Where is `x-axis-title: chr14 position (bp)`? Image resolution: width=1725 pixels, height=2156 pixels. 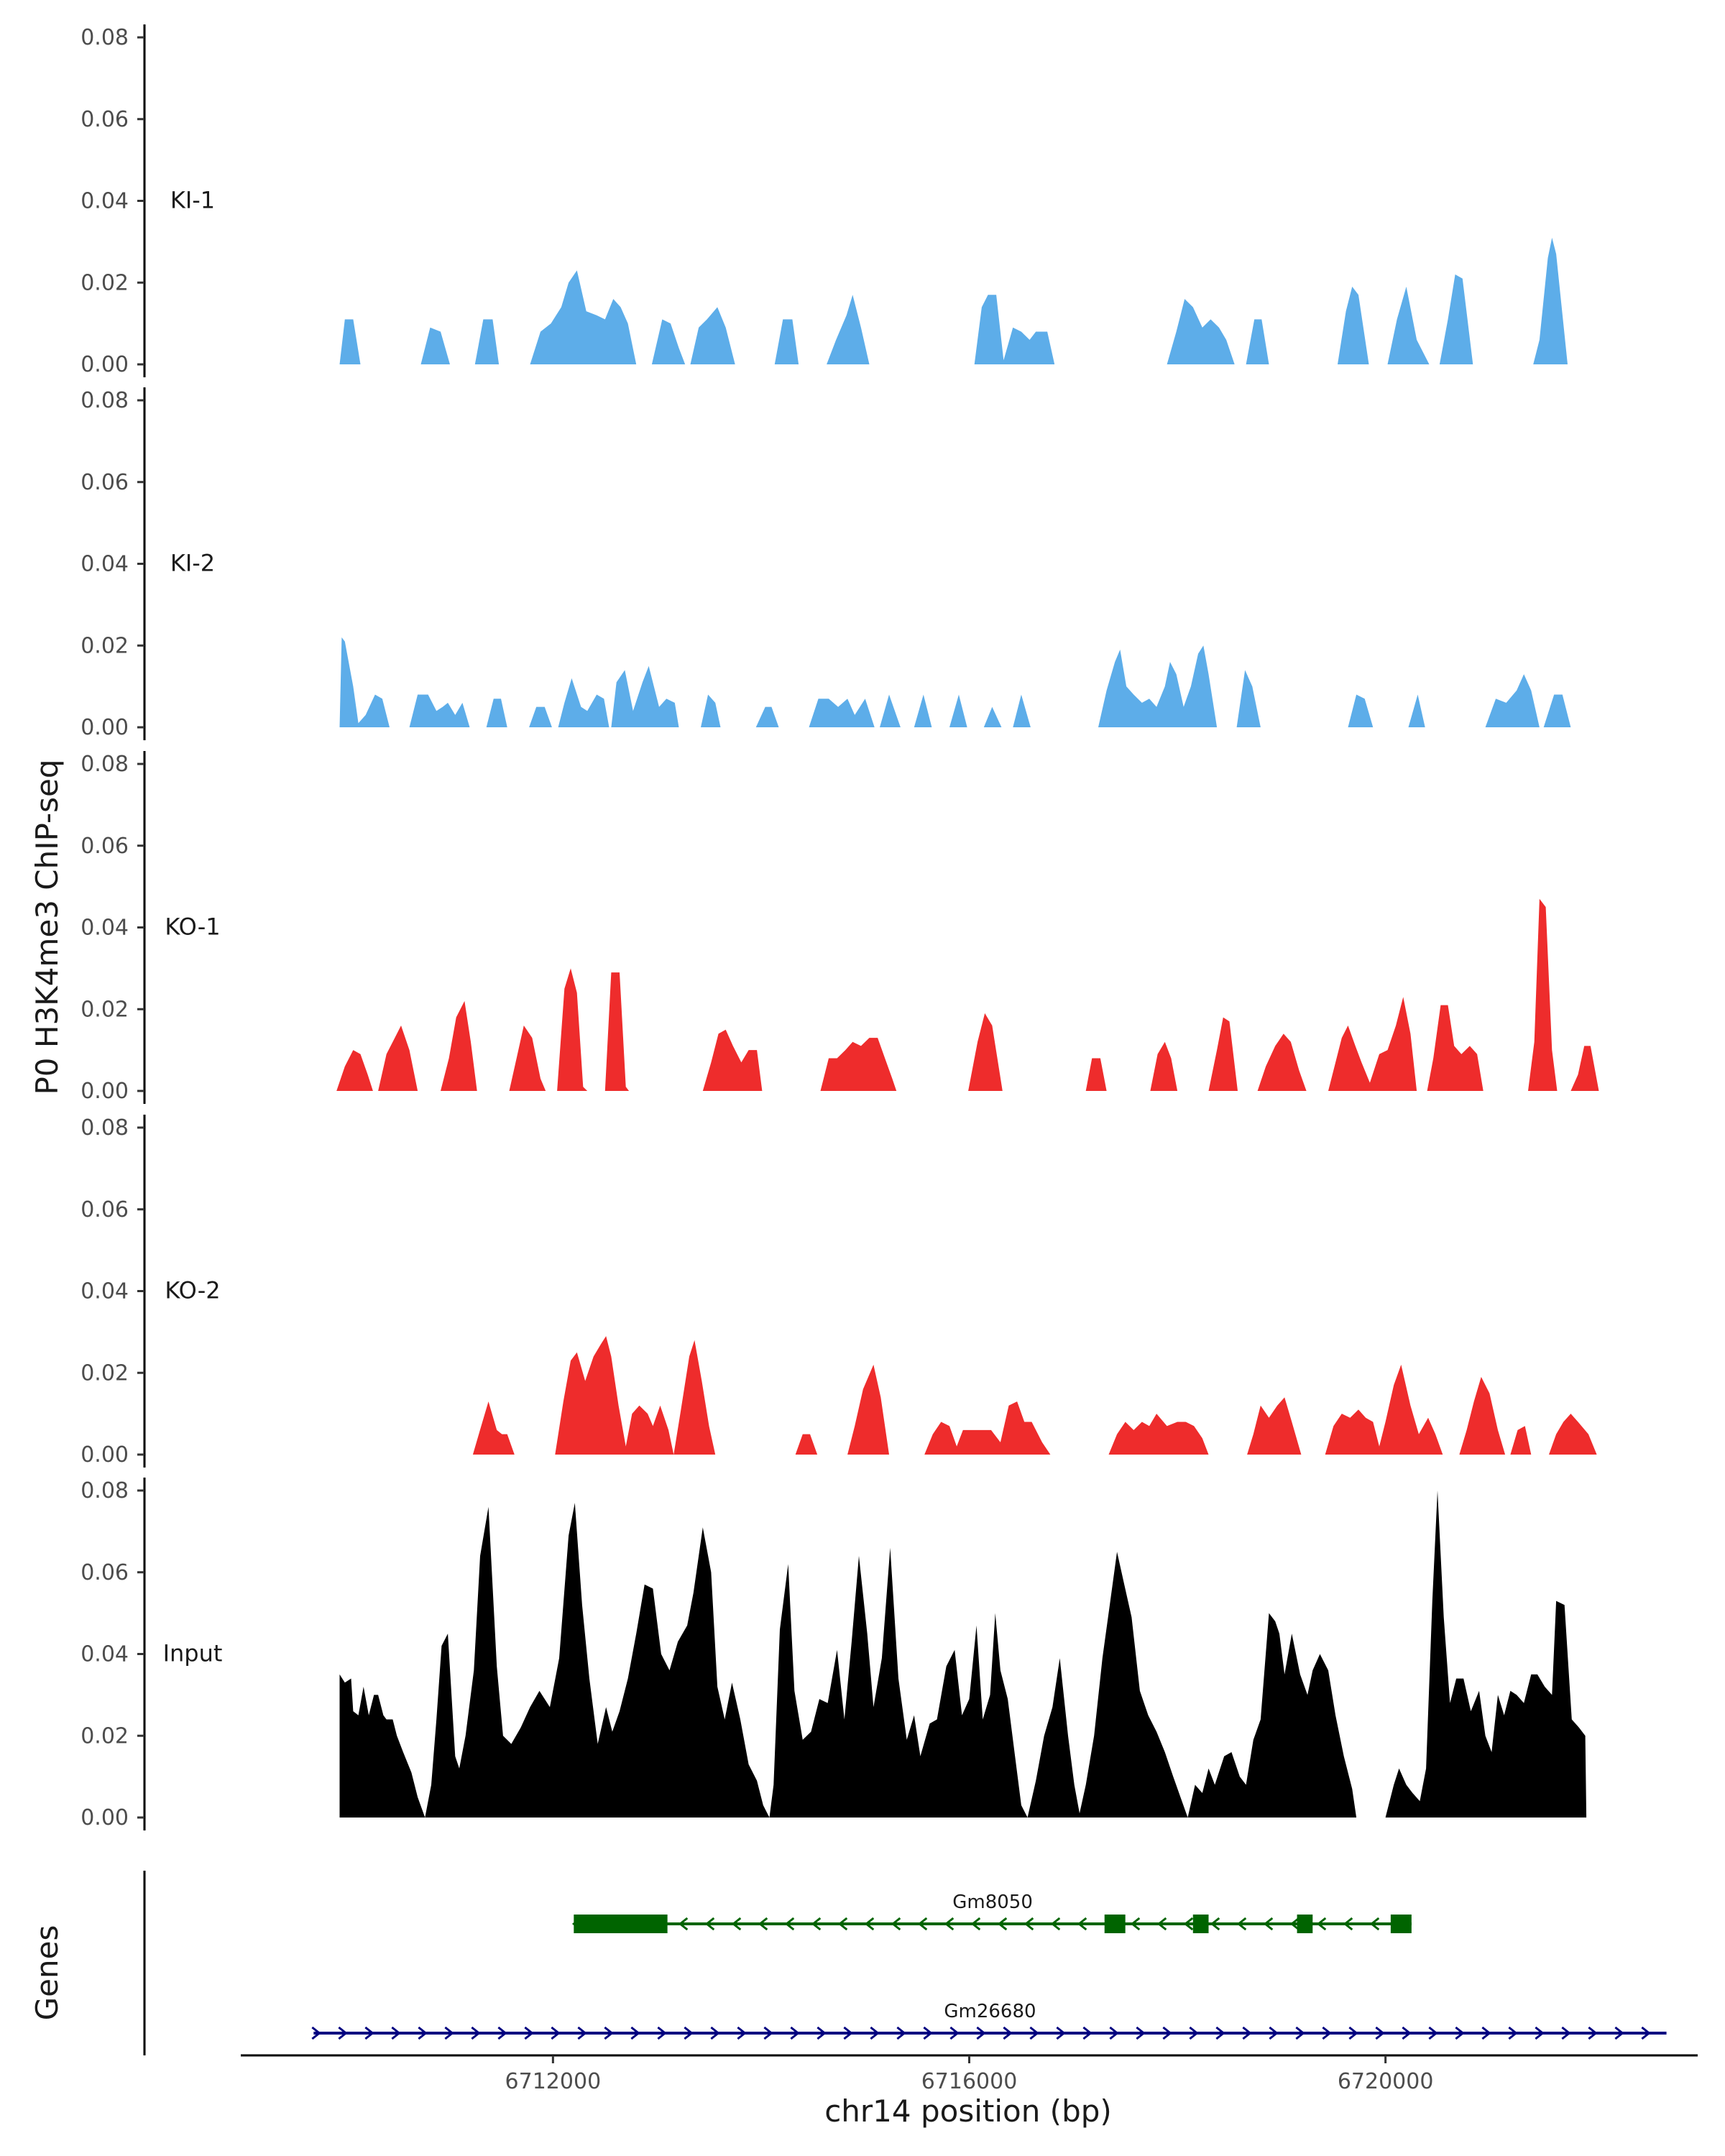 x-axis-title: chr14 position (bp) is located at coordinates (968, 2111).